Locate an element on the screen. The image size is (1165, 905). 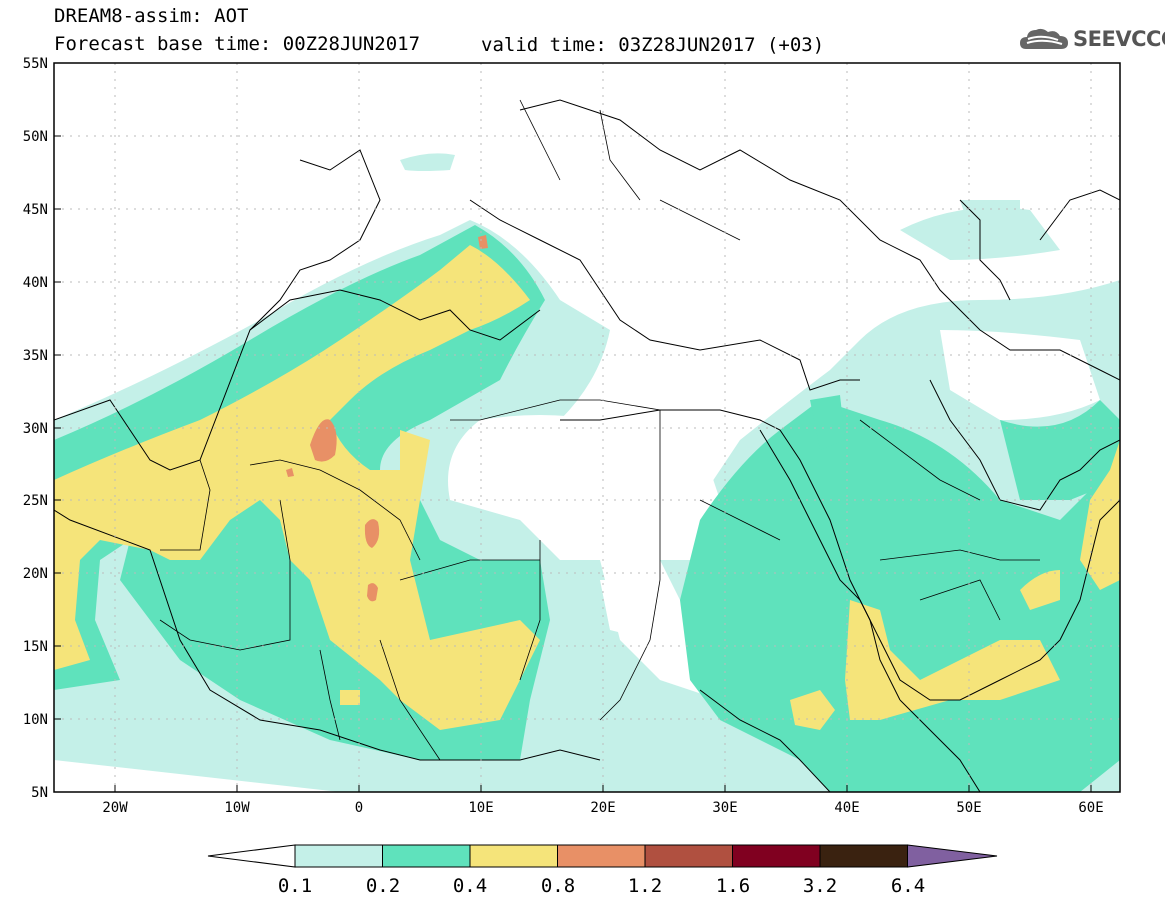
lon-label: 20E is located at coordinates (602, 808).